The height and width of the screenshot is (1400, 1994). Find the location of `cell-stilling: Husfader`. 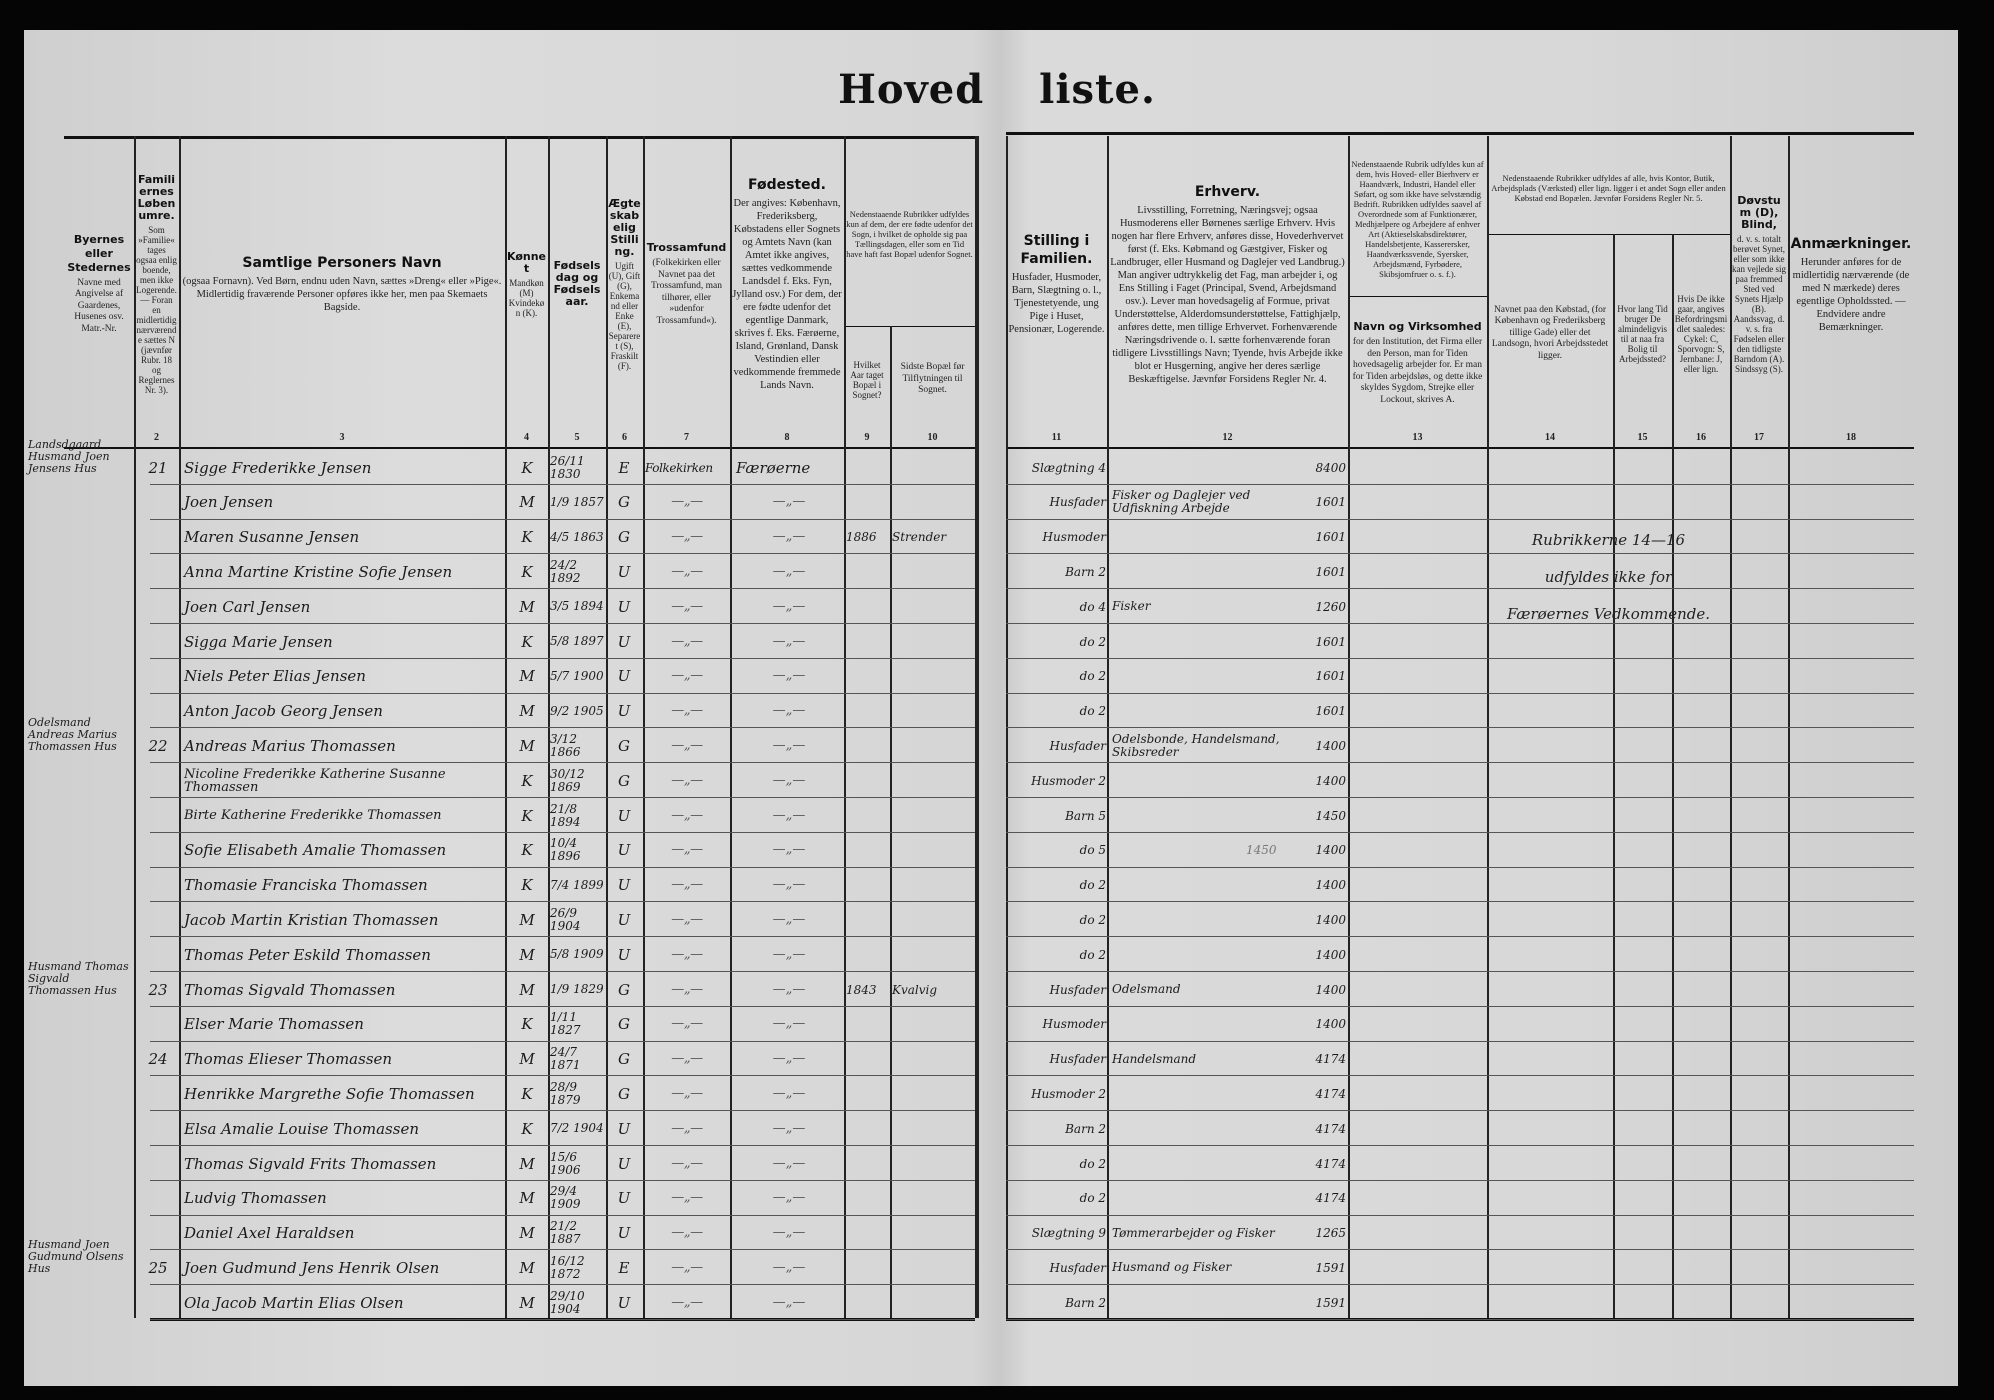

cell-stilling: Husfader is located at coordinates (1077, 502).